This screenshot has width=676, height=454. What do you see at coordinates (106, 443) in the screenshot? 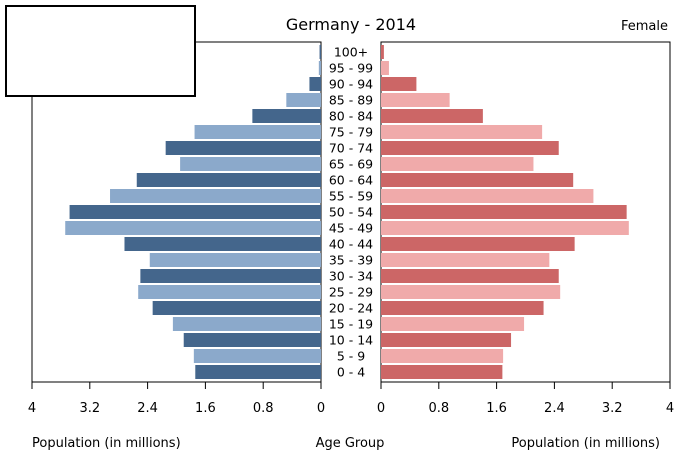
I see `x-axis-label-left: Population (in millions)` at bounding box center [106, 443].